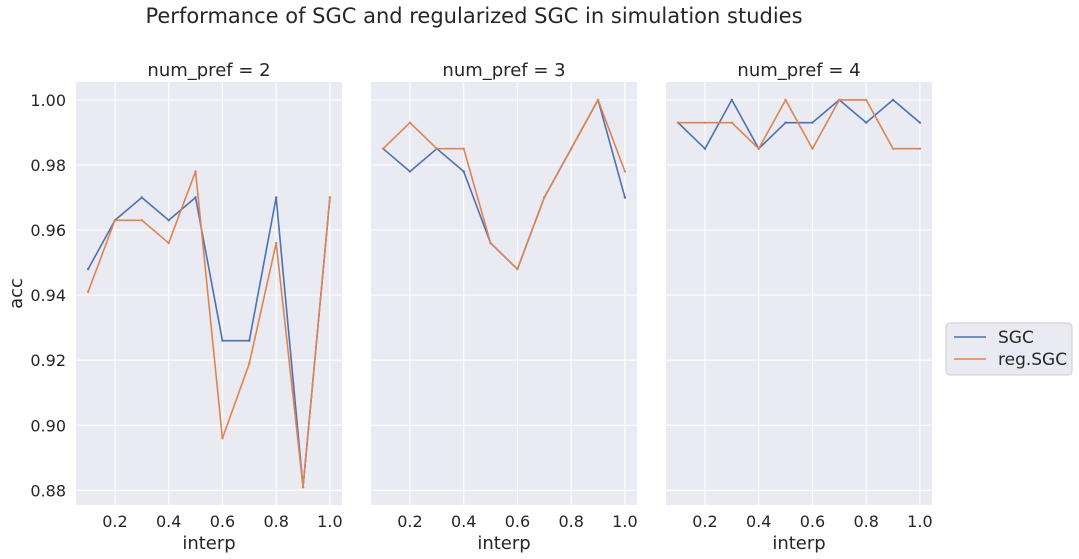 The height and width of the screenshot is (559, 1079). What do you see at coordinates (208, 70) in the screenshot?
I see `panel-title: num_pref = 2` at bounding box center [208, 70].